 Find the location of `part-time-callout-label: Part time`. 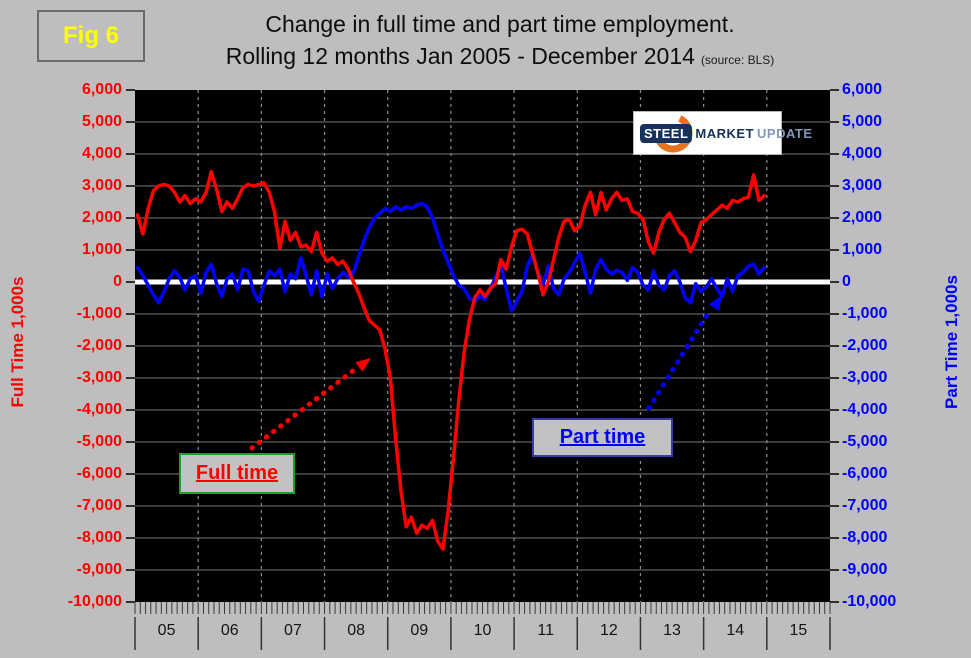

part-time-callout-label: Part time is located at coordinates (602, 437).